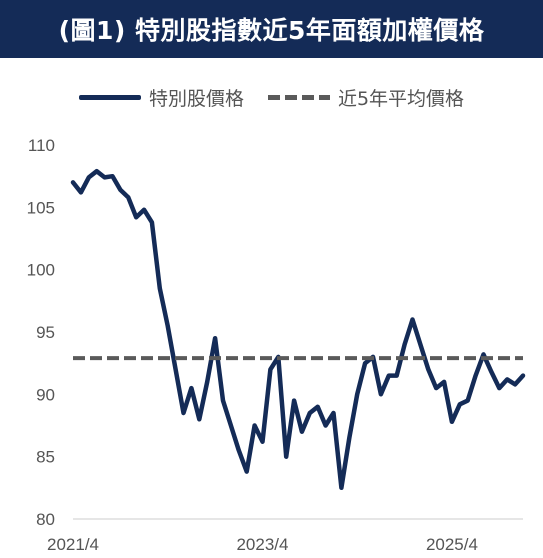 This screenshot has width=543, height=558. Describe the element at coordinates (41, 207) in the screenshot. I see `y-tick-label: 105` at that location.